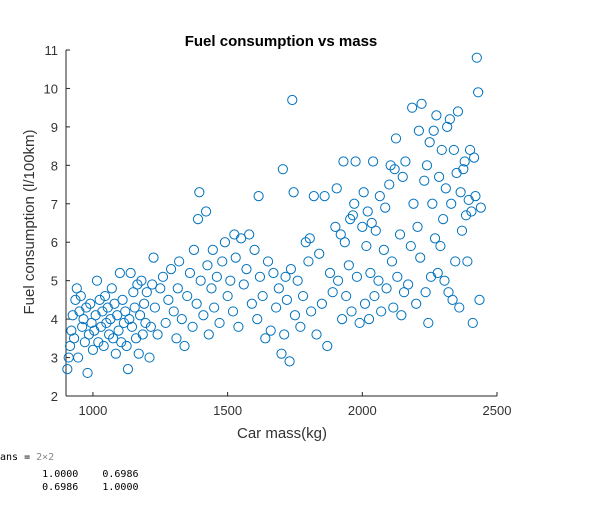 The width and height of the screenshot is (602, 505). I want to click on ans-row-2: 0.6986 1.0000, so click(69, 487).